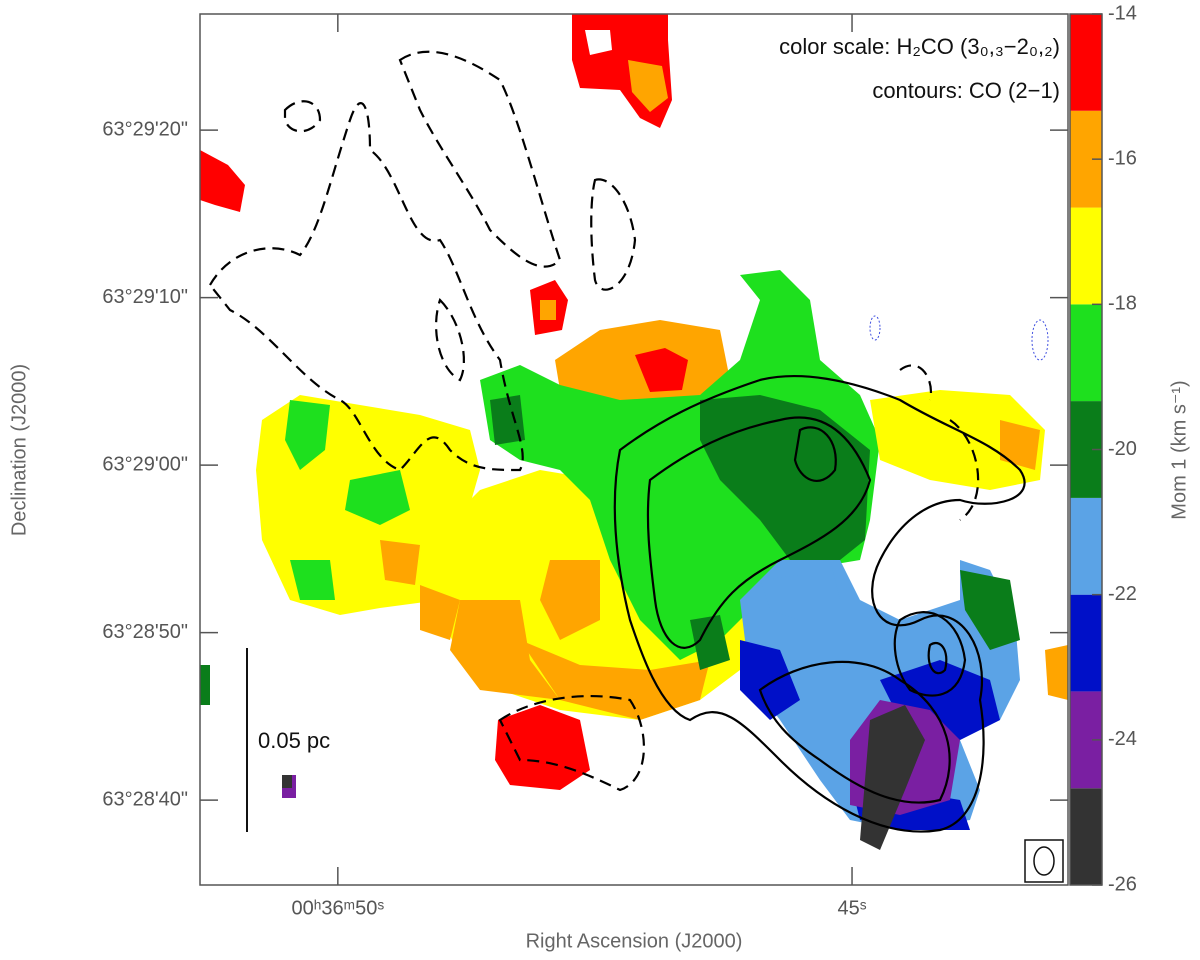 Image resolution: width=1200 pixels, height=960 pixels. Describe the element at coordinates (966, 90) in the screenshot. I see `legend-text: contours: CO (2−1)` at that location.